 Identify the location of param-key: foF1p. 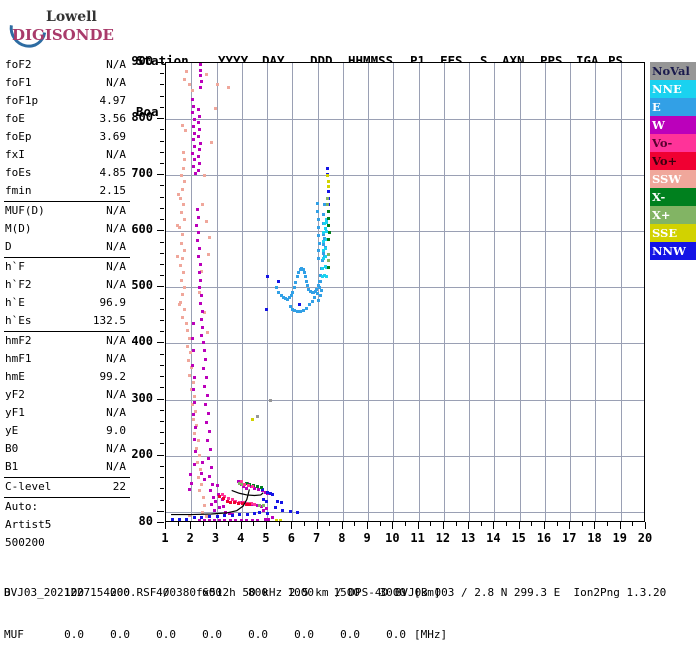
(22, 100).